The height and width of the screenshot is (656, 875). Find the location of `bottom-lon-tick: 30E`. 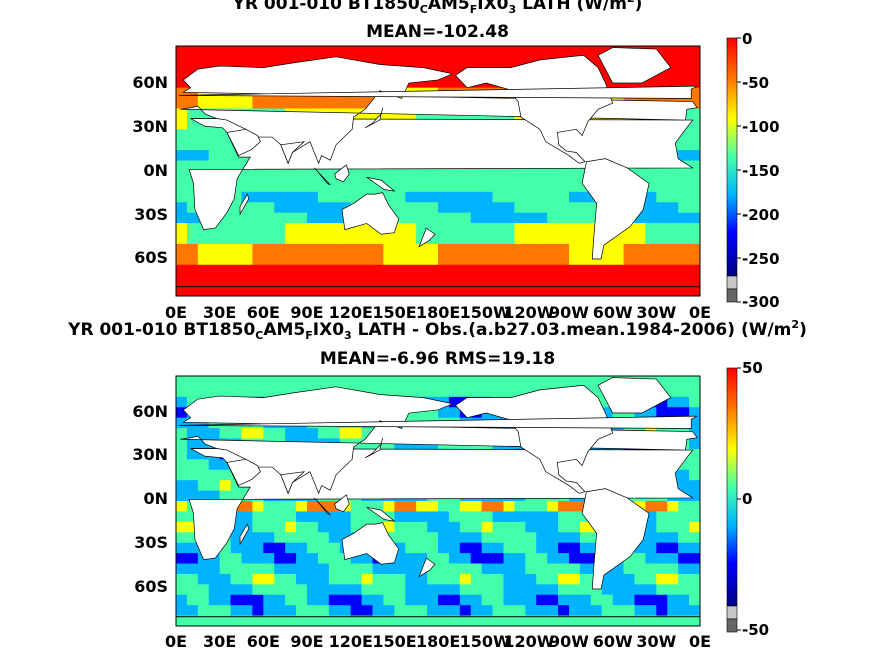

bottom-lon-tick: 30E is located at coordinates (220, 641).